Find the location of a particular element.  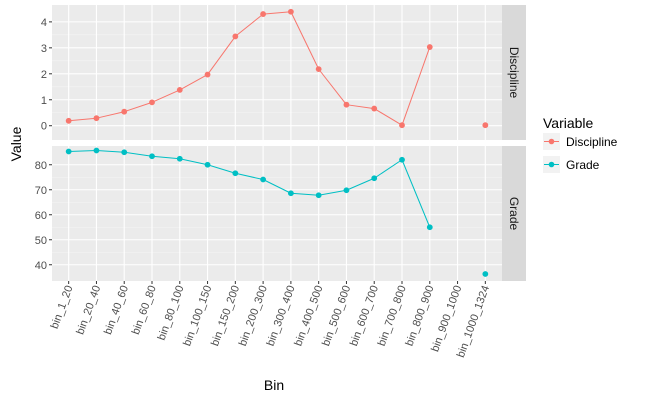

x-tick-label: bin_200_300 is located at coordinates (253, 316).